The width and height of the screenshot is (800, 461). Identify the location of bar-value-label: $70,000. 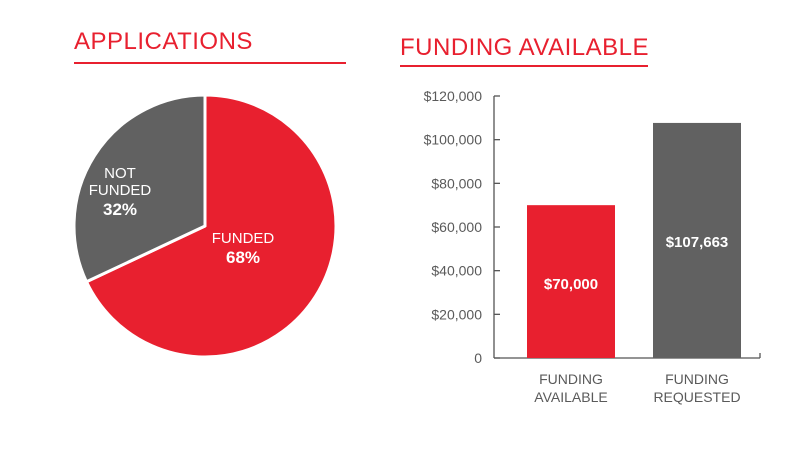
(571, 284).